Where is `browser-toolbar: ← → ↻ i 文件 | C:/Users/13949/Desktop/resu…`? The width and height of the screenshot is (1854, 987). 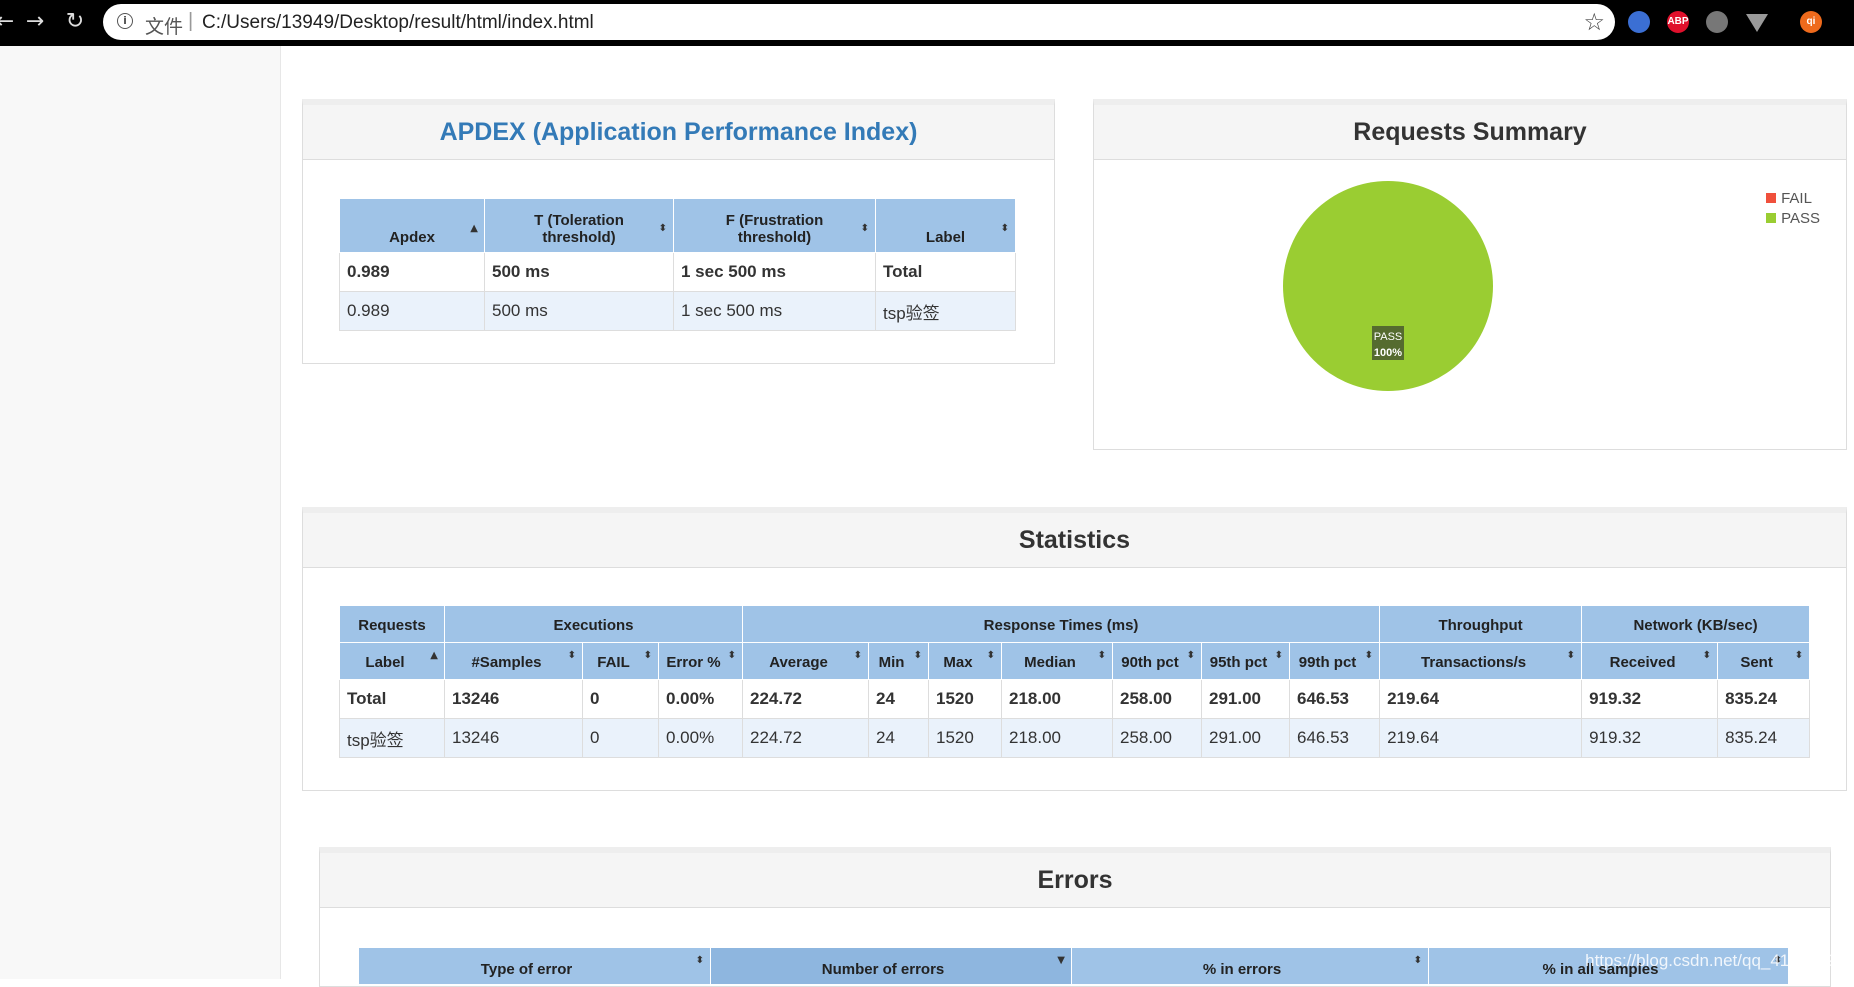 browser-toolbar: ← → ↻ i 文件 | C:/Users/13949/Desktop/resu… is located at coordinates (927, 23).